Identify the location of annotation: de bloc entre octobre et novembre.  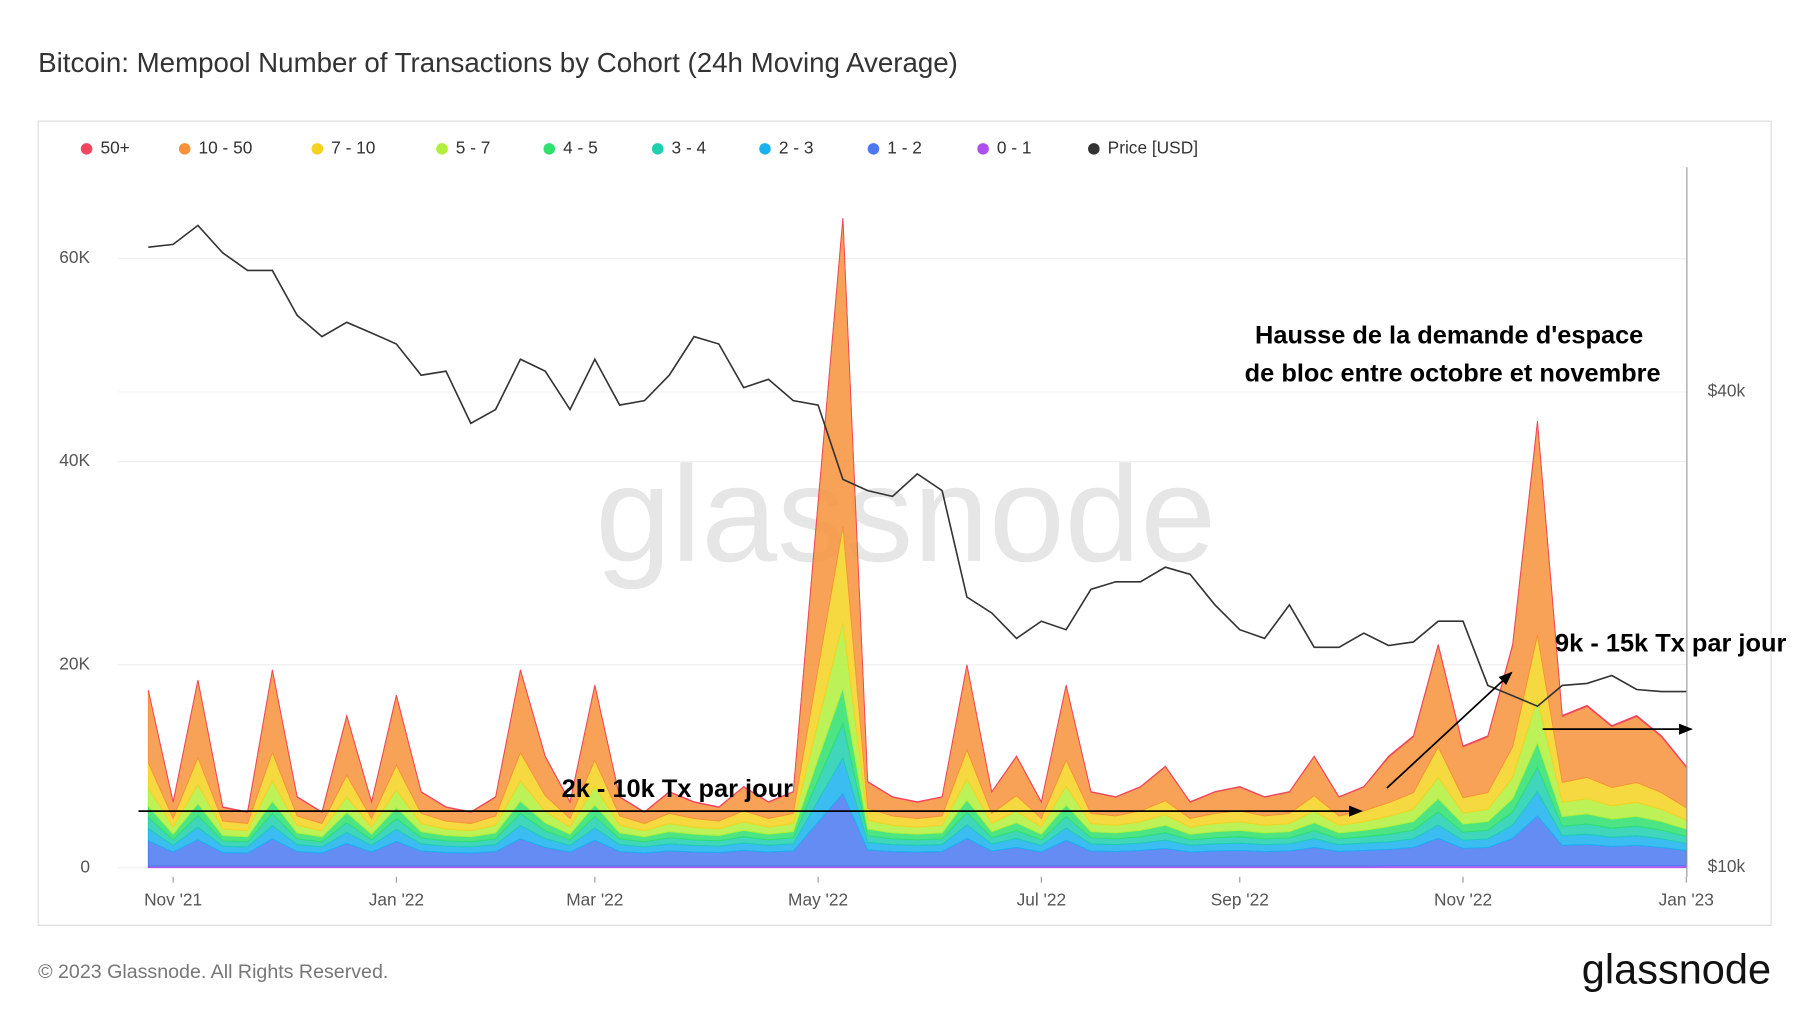
(1453, 374).